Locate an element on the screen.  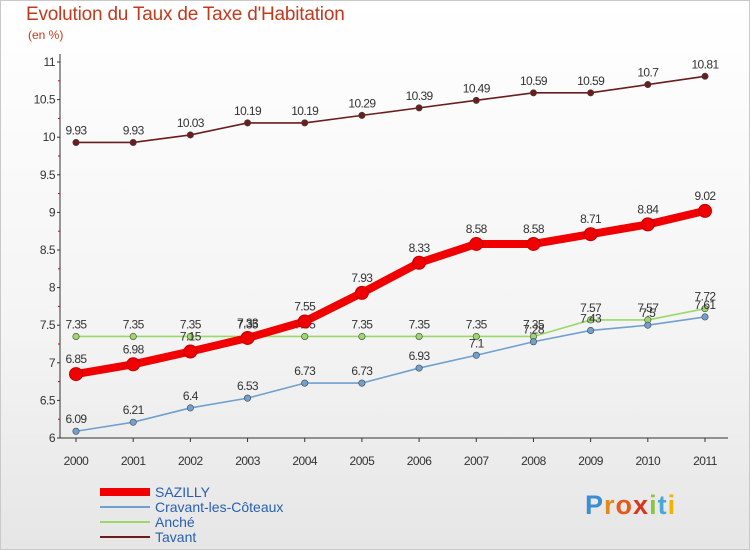
data-label: 10.7 is located at coordinates (648, 73).